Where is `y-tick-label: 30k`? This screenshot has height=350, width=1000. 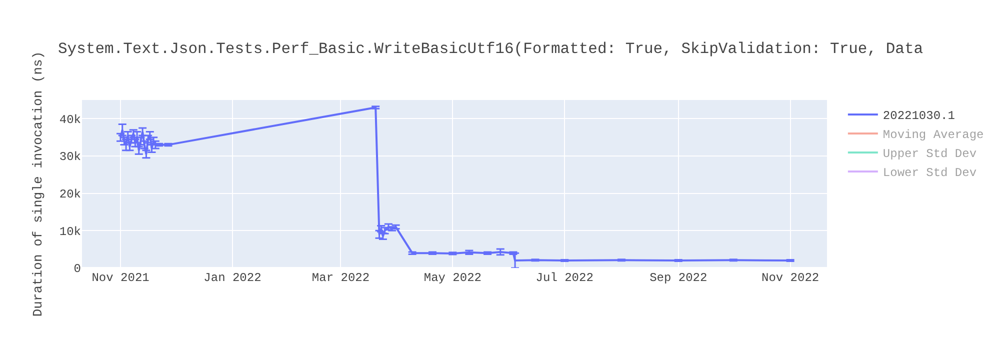 y-tick-label: 30k is located at coordinates (70, 157).